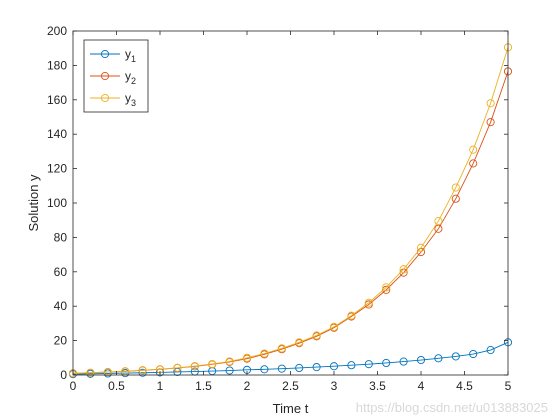  What do you see at coordinates (247, 386) in the screenshot?
I see `x-tick-label: 2` at bounding box center [247, 386].